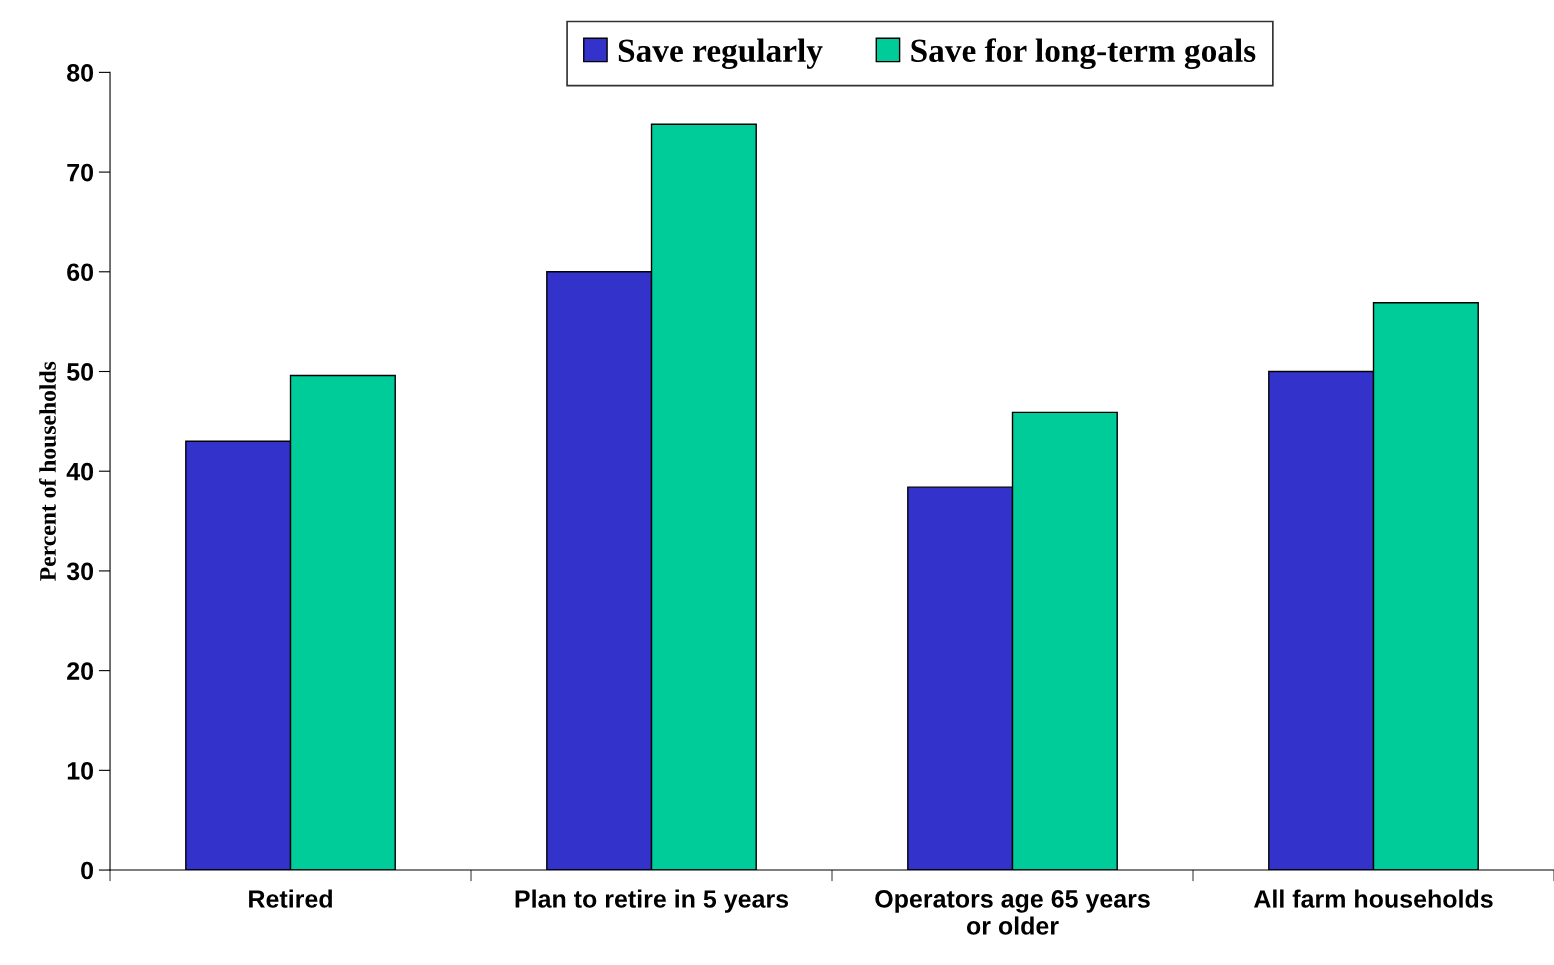  What do you see at coordinates (1373, 898) in the screenshot?
I see `x-tick-label: All farm households` at bounding box center [1373, 898].